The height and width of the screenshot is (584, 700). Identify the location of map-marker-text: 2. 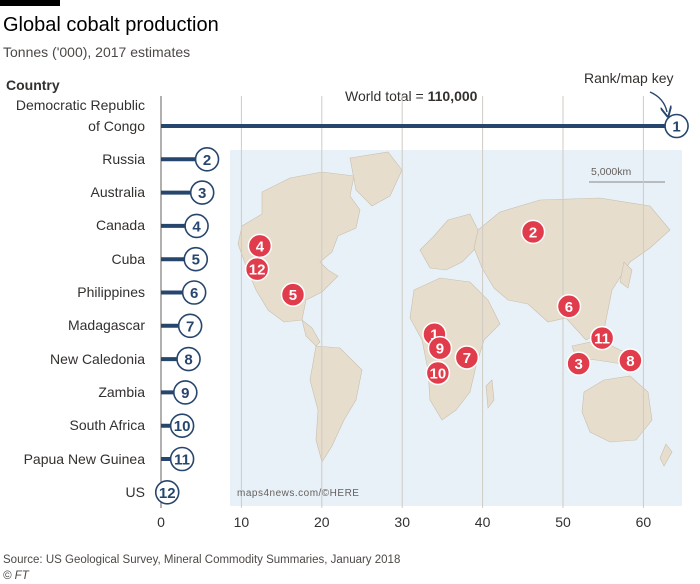
(533, 232).